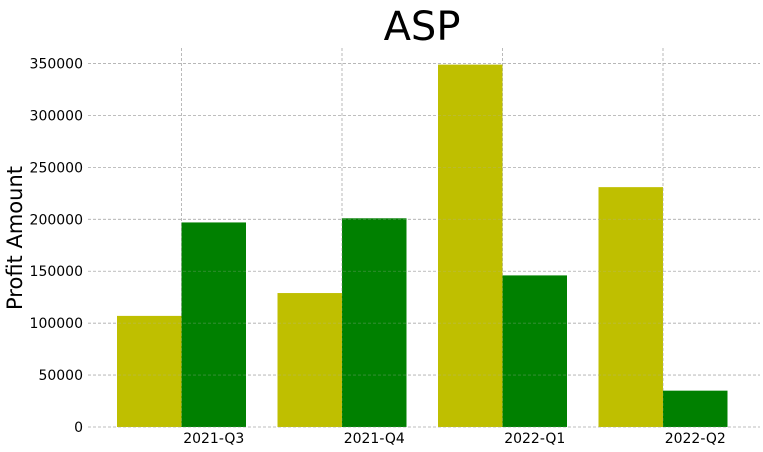 This screenshot has height=452, width=763. I want to click on y-tick-label: 250000, so click(56, 168).